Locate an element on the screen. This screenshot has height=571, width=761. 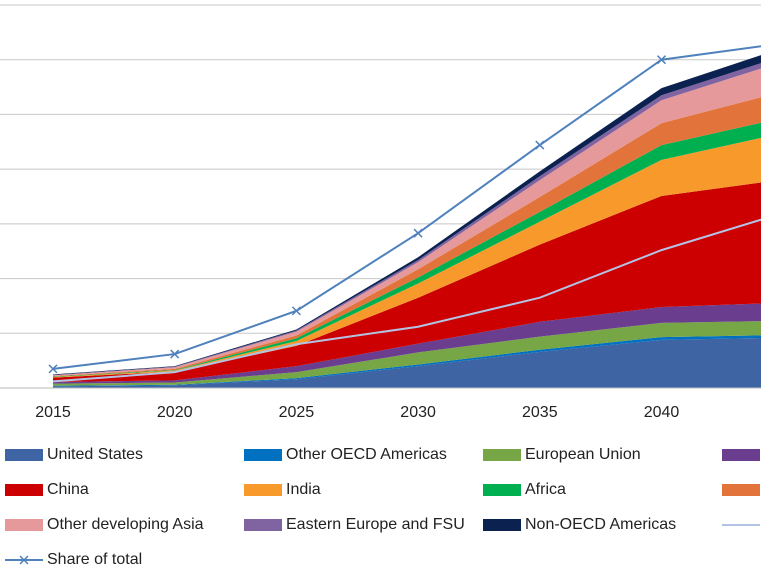
x-tick-label: 2040 is located at coordinates (662, 412).